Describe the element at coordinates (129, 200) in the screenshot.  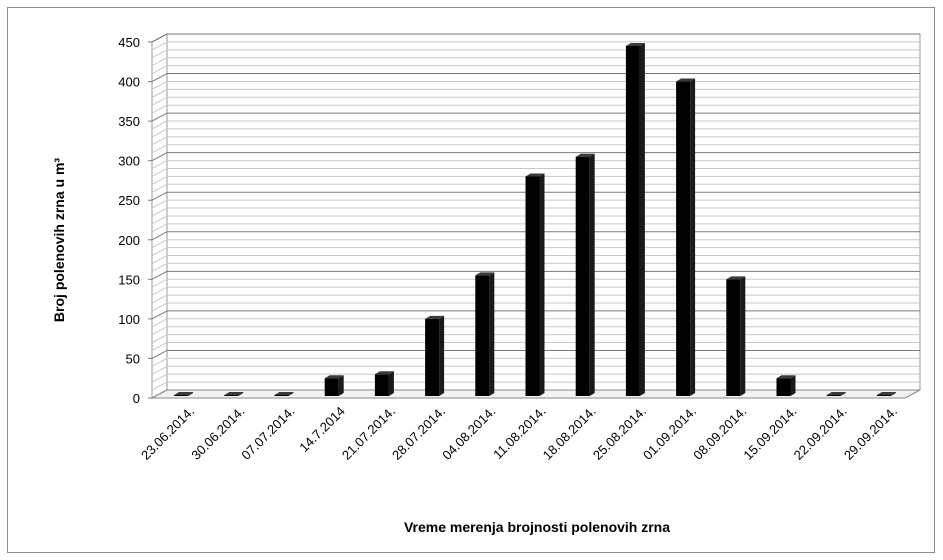
I see `y-tick-label: 250` at that location.